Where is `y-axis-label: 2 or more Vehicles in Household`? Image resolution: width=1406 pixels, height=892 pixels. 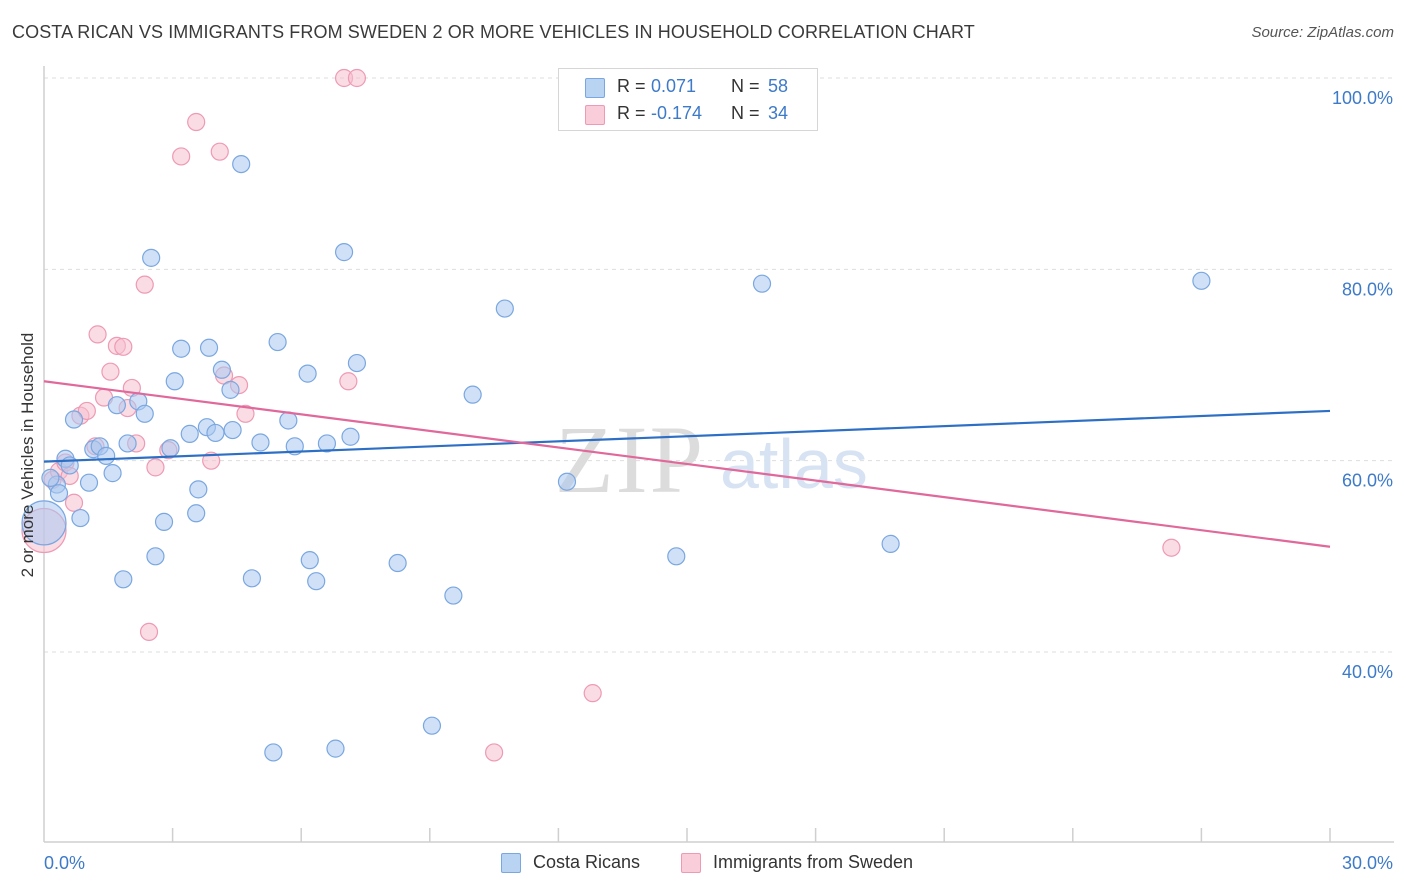 y-axis-label: 2 or more Vehicles in Household is located at coordinates (27, 455).